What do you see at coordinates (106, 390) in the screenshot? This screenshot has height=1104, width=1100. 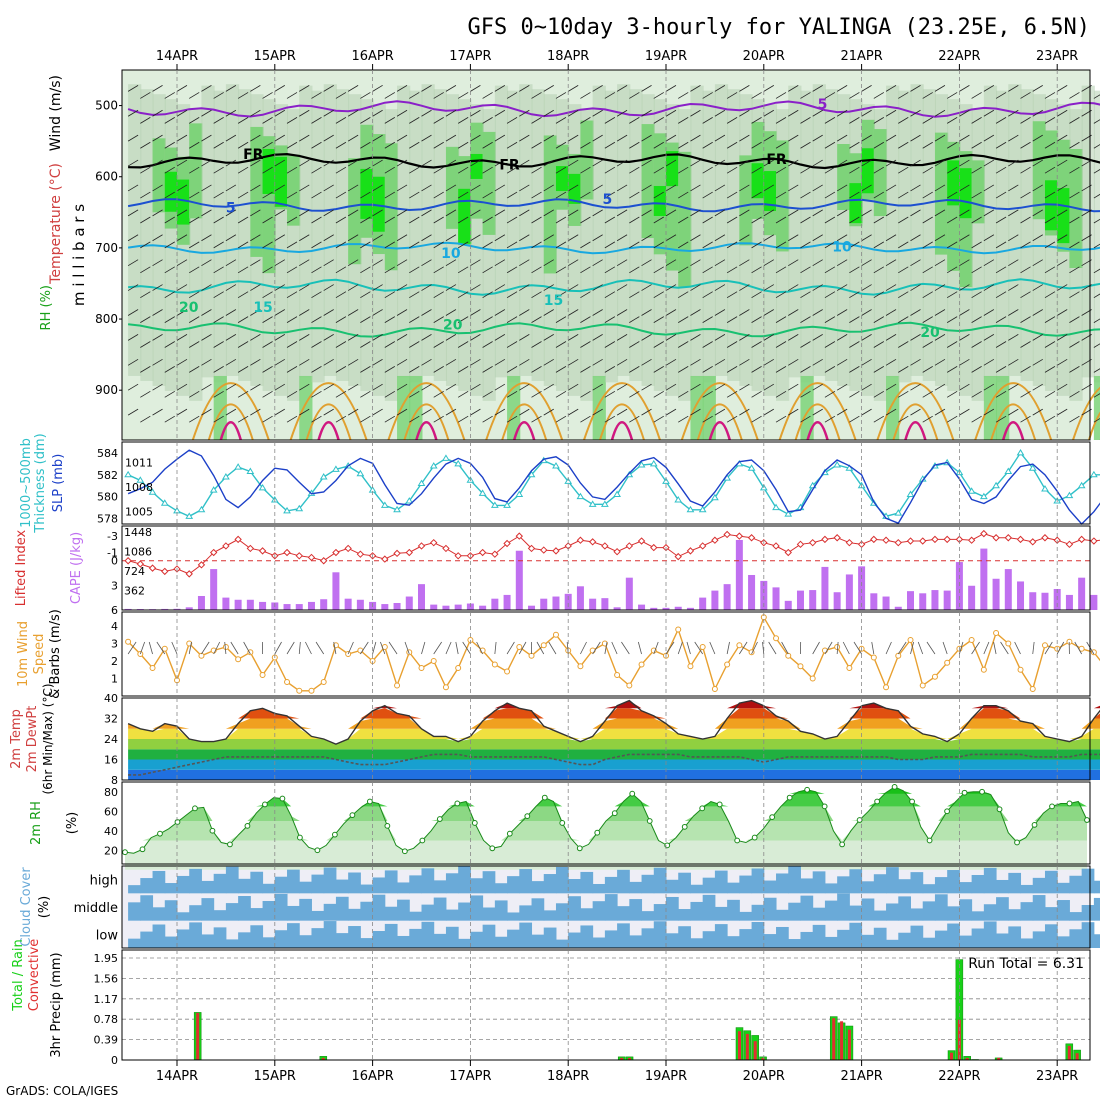 I see `pressure-tick-label: 900` at bounding box center [106, 390].